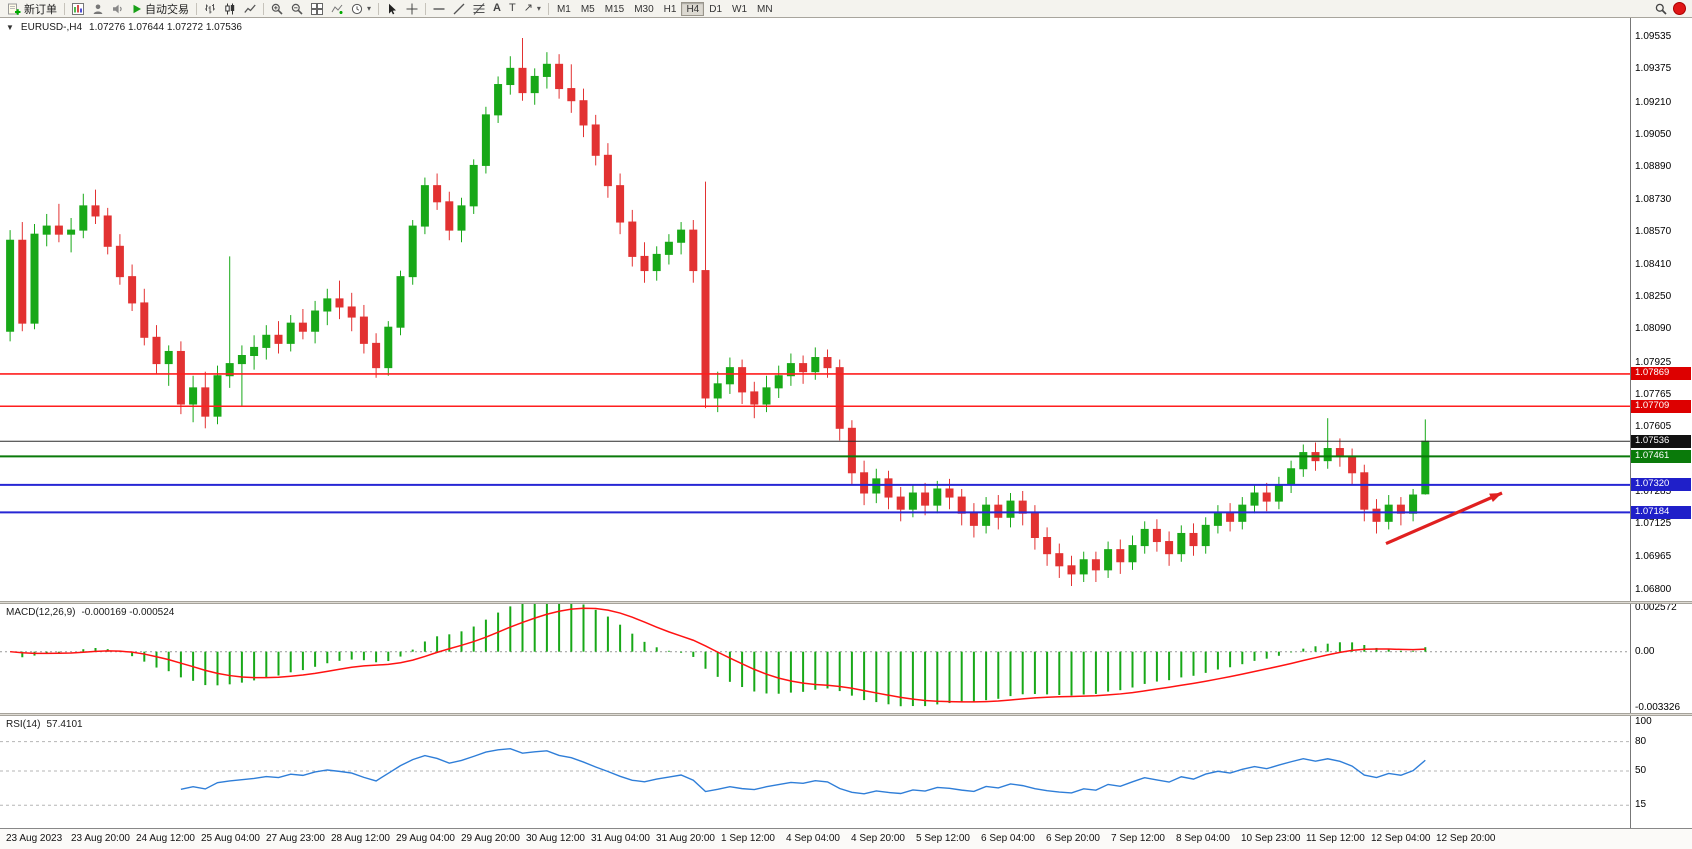 This screenshot has width=1692, height=849. I want to click on bar-chart-type-button, so click(210, 9).